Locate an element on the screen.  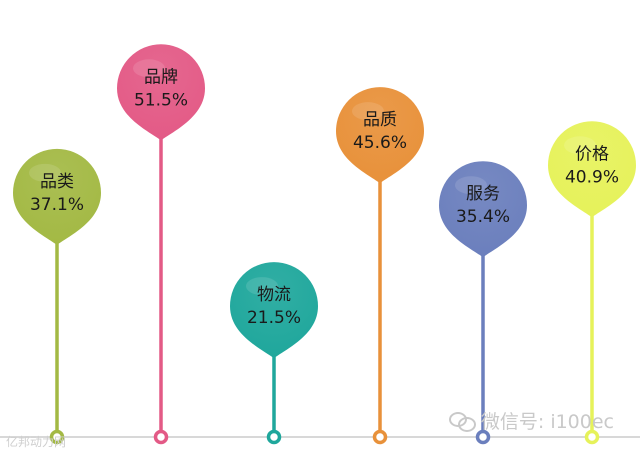
category-label-2: 物流 is located at coordinates (274, 295).